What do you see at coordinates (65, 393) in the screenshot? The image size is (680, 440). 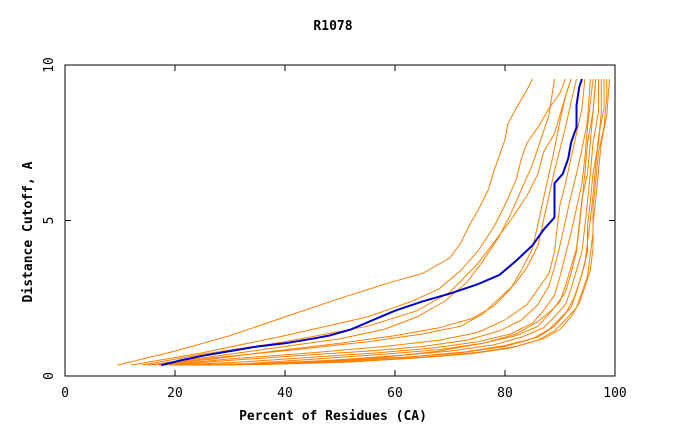 I see `x-tick-label: 0` at bounding box center [65, 393].